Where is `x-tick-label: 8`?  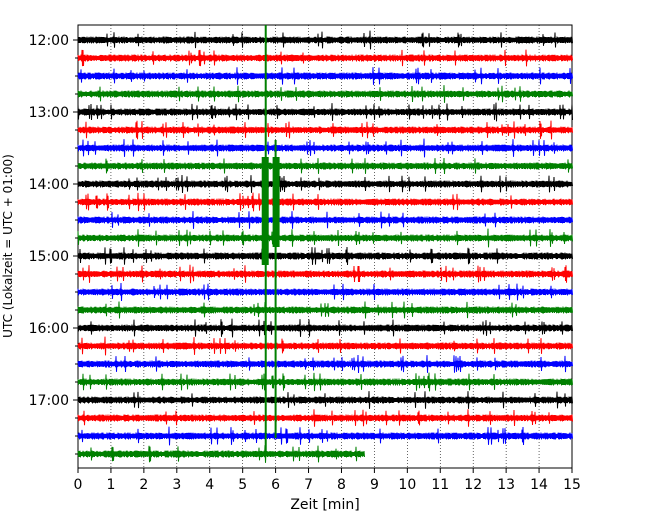
x-tick-label: 8 is located at coordinates (341, 485).